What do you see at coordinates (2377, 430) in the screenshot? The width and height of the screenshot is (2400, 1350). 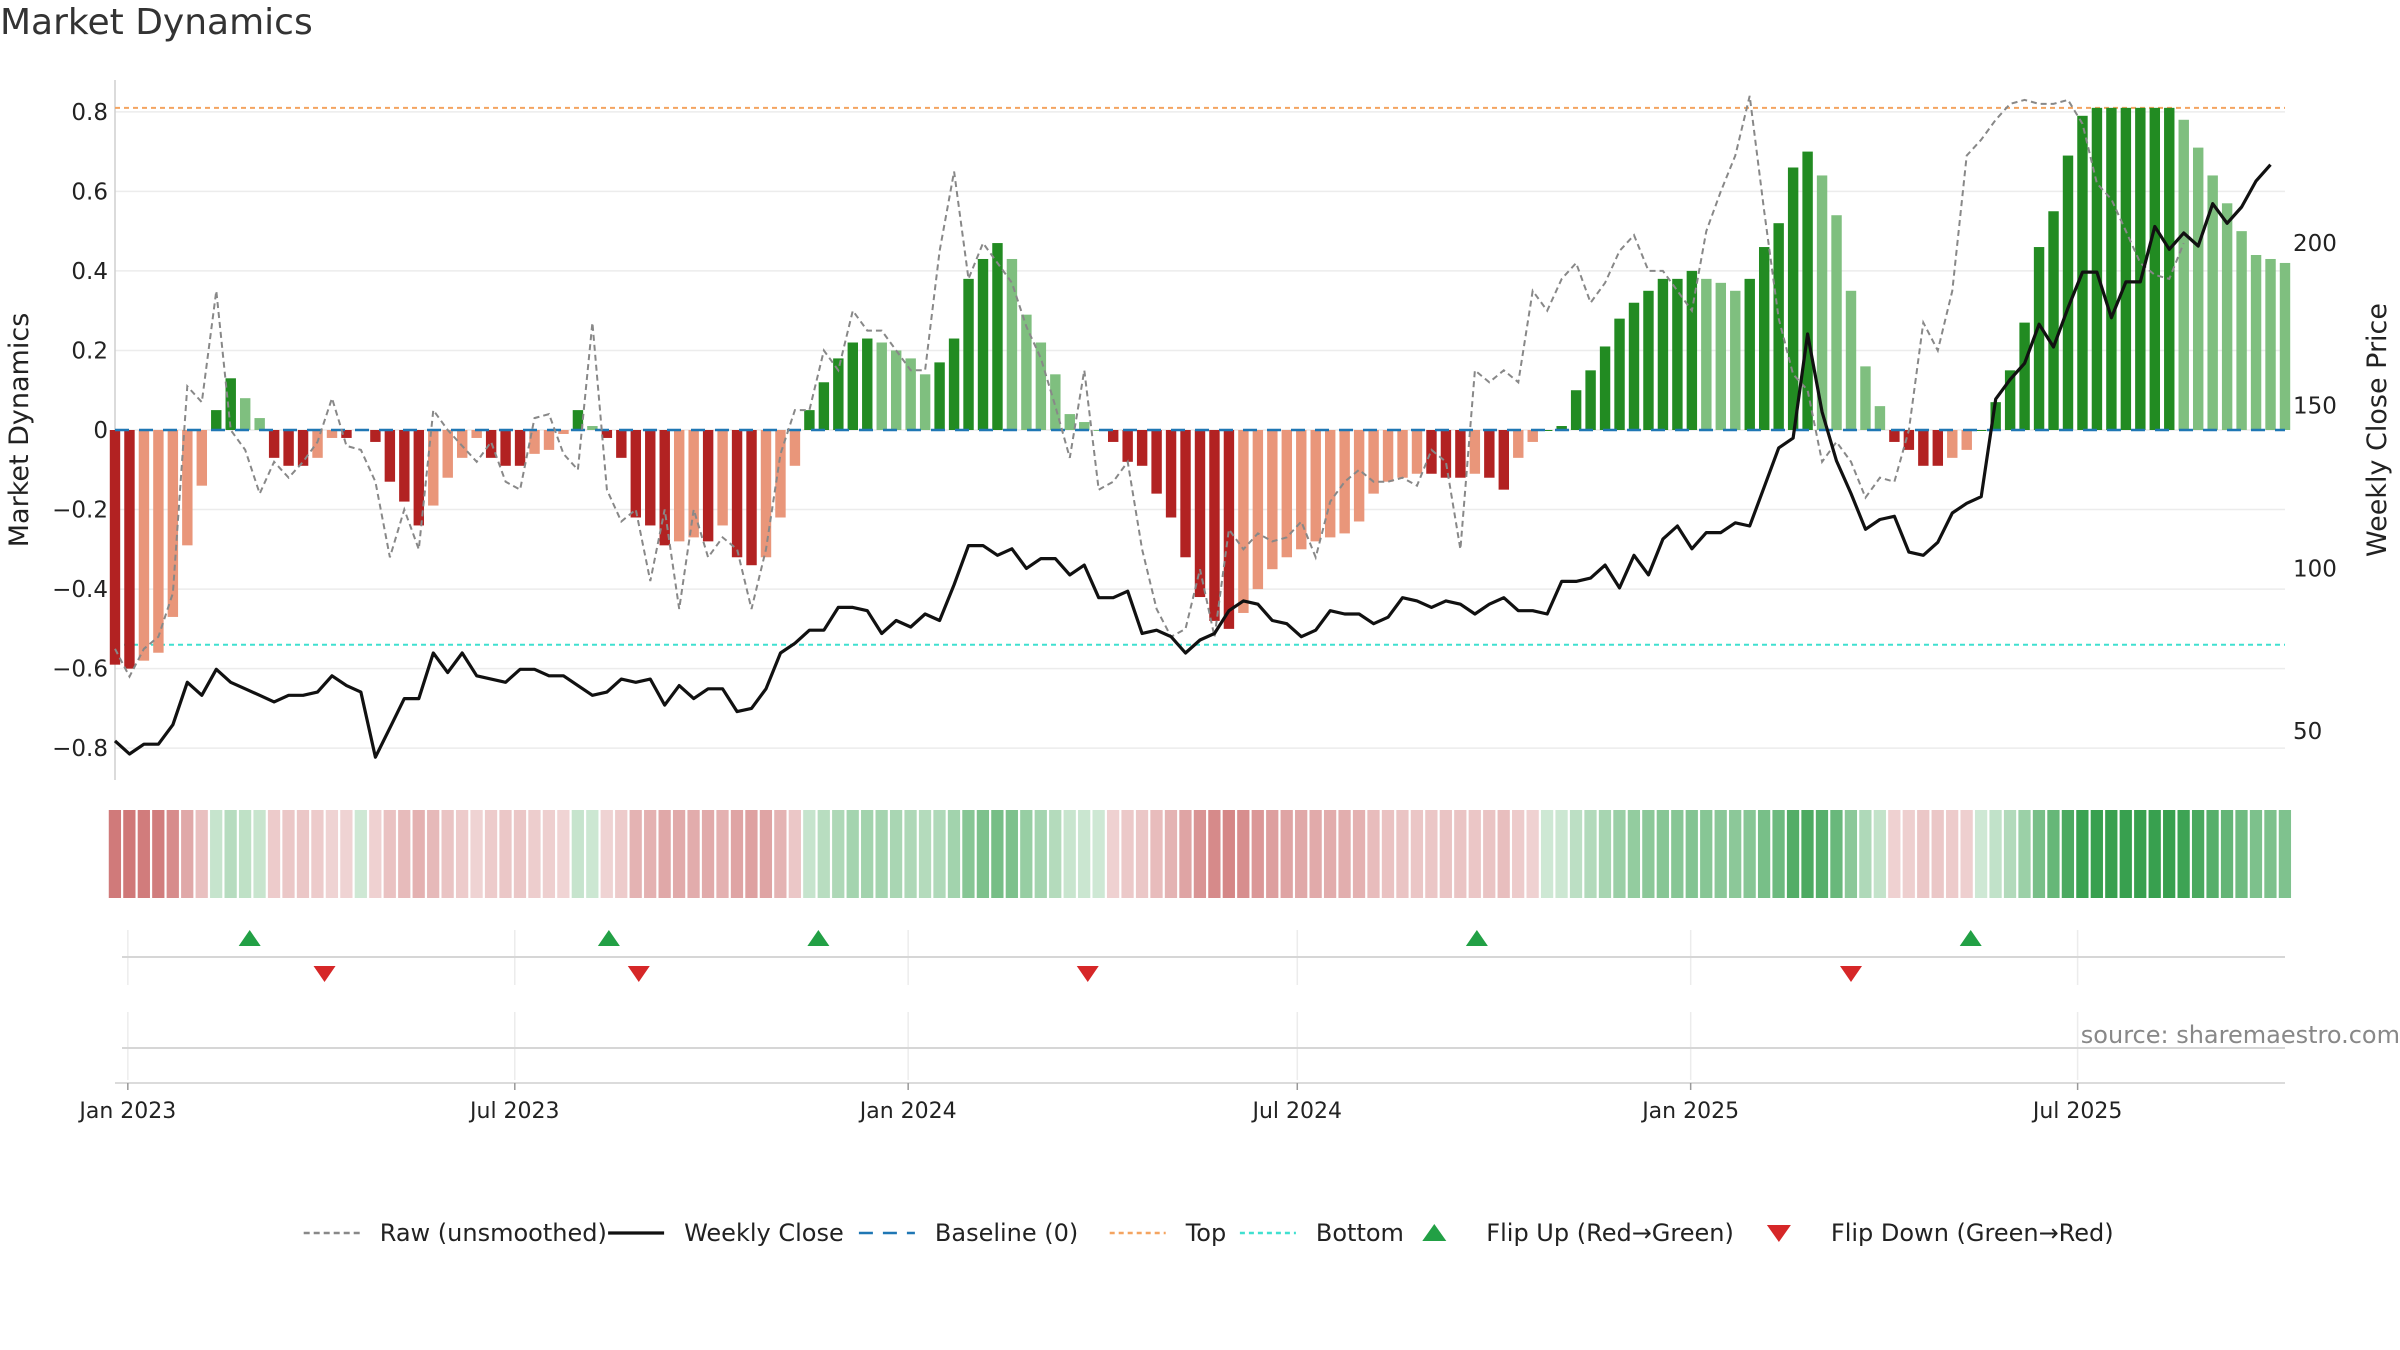 I see `y2-axis-label: Weekly Close Price` at bounding box center [2377, 430].